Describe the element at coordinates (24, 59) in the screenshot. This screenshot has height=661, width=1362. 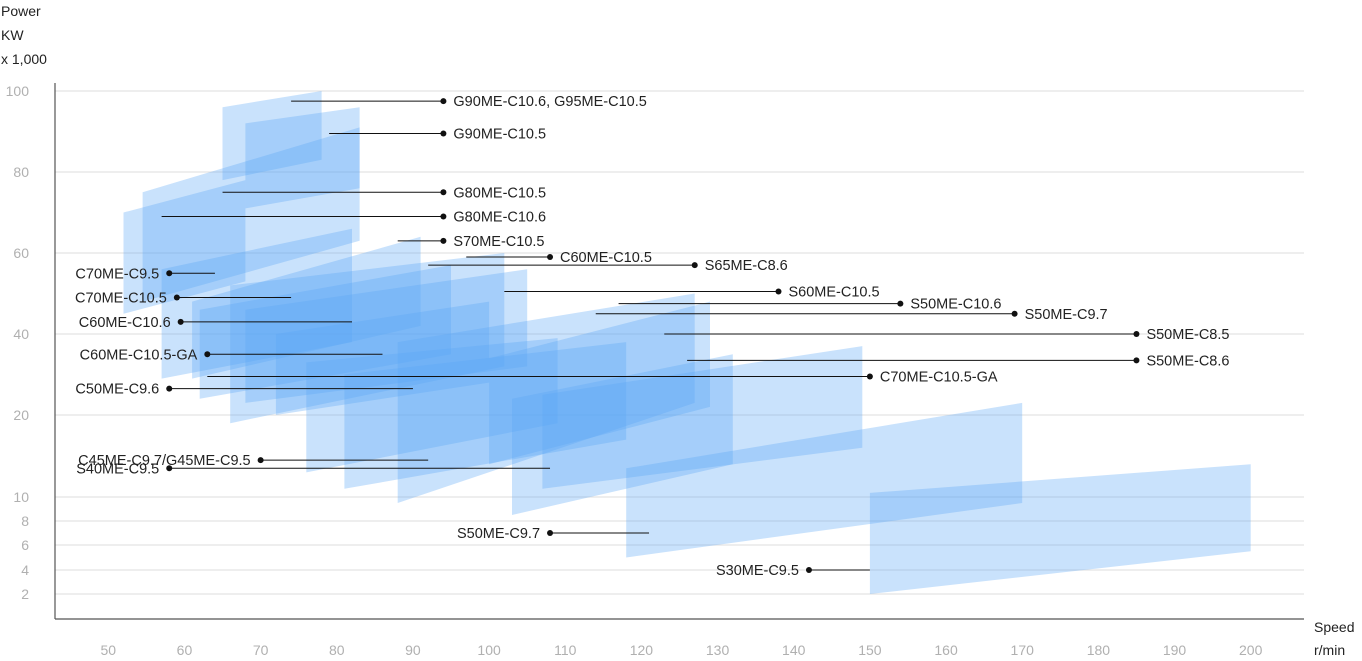
I see `y-axis-title-line-3: x 1,000` at that location.